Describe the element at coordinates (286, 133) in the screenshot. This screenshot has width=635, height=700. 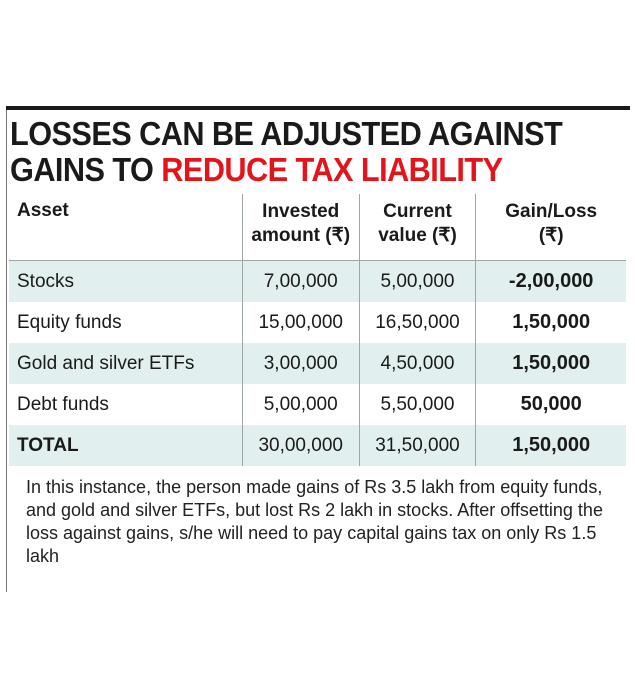
I see `headline-line-1: LOSSES CAN BE ADJUSTED AGAINST` at that location.